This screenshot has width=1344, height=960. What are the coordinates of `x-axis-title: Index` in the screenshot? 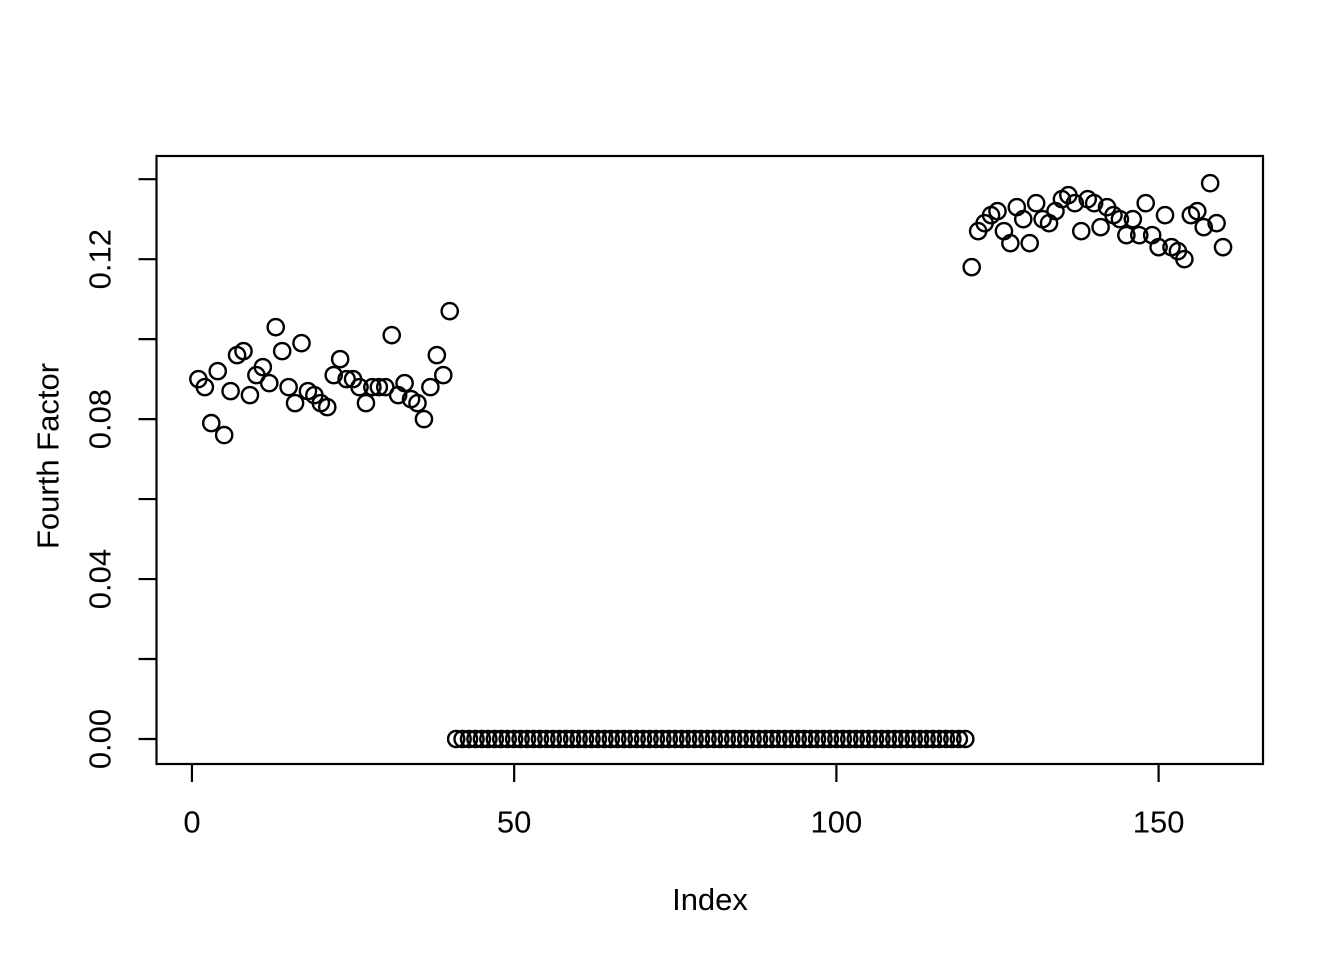 It's located at (710, 899).